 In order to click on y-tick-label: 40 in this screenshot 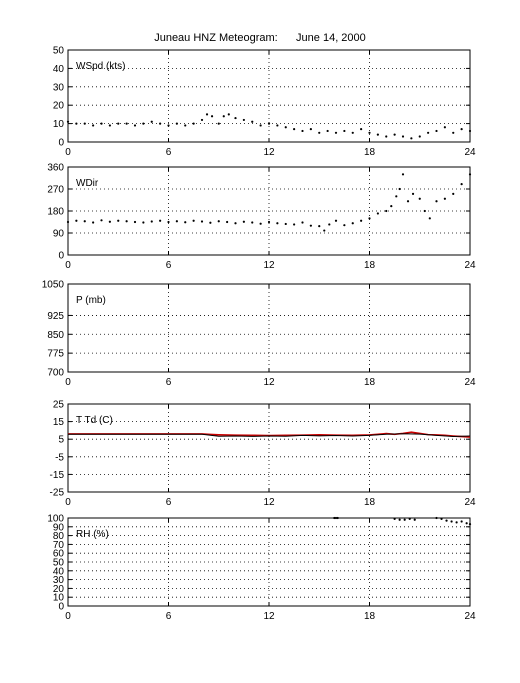, I will do `click(59, 69)`.